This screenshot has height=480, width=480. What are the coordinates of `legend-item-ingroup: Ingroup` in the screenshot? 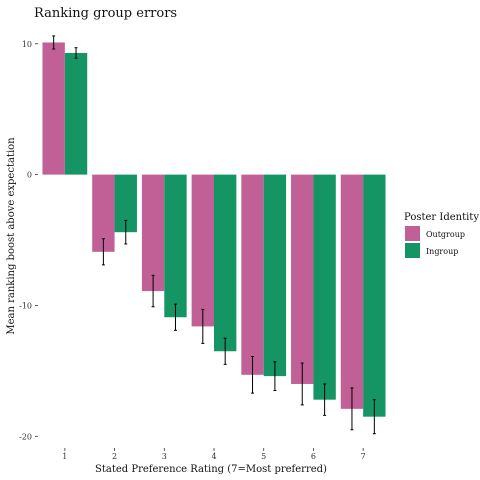 It's located at (431, 250).